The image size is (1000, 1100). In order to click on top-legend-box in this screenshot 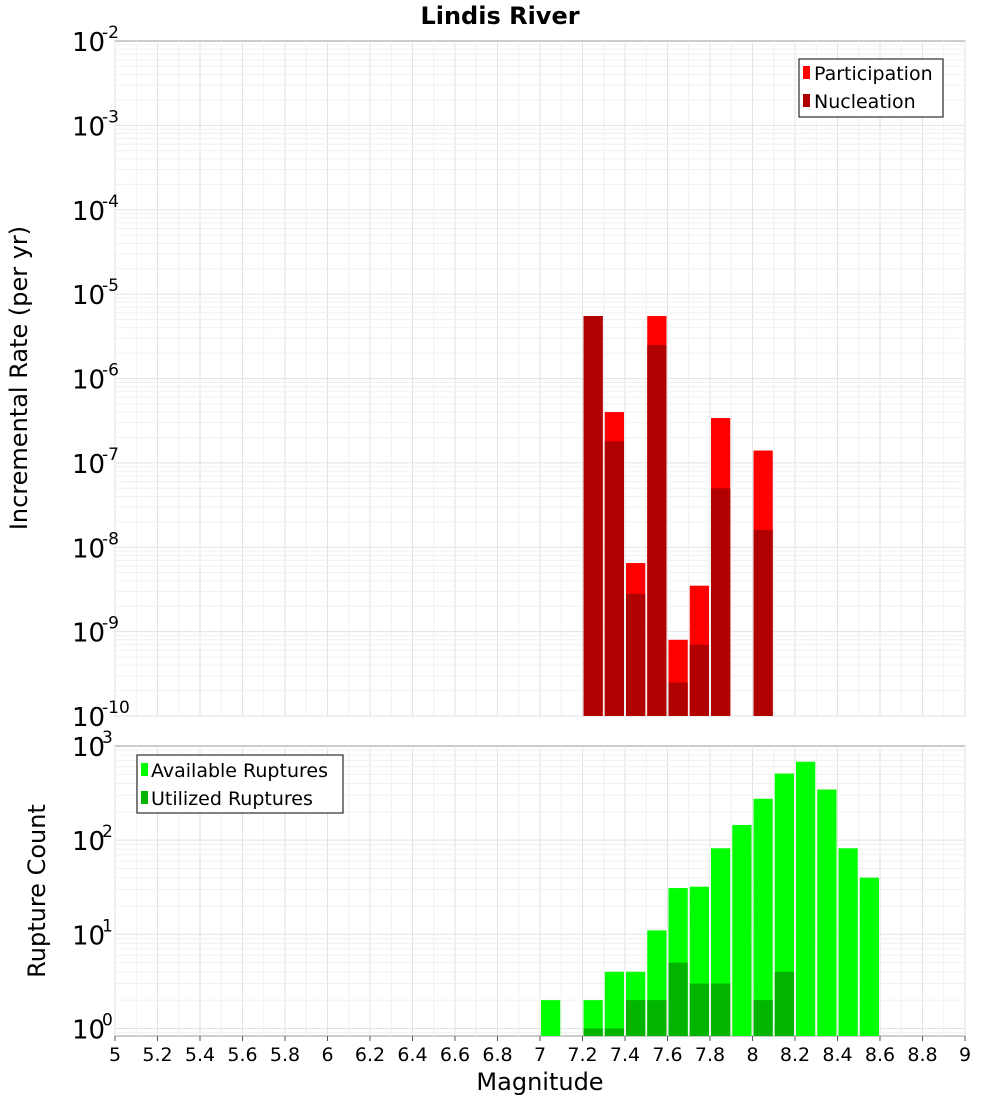, I will do `click(871, 88)`.